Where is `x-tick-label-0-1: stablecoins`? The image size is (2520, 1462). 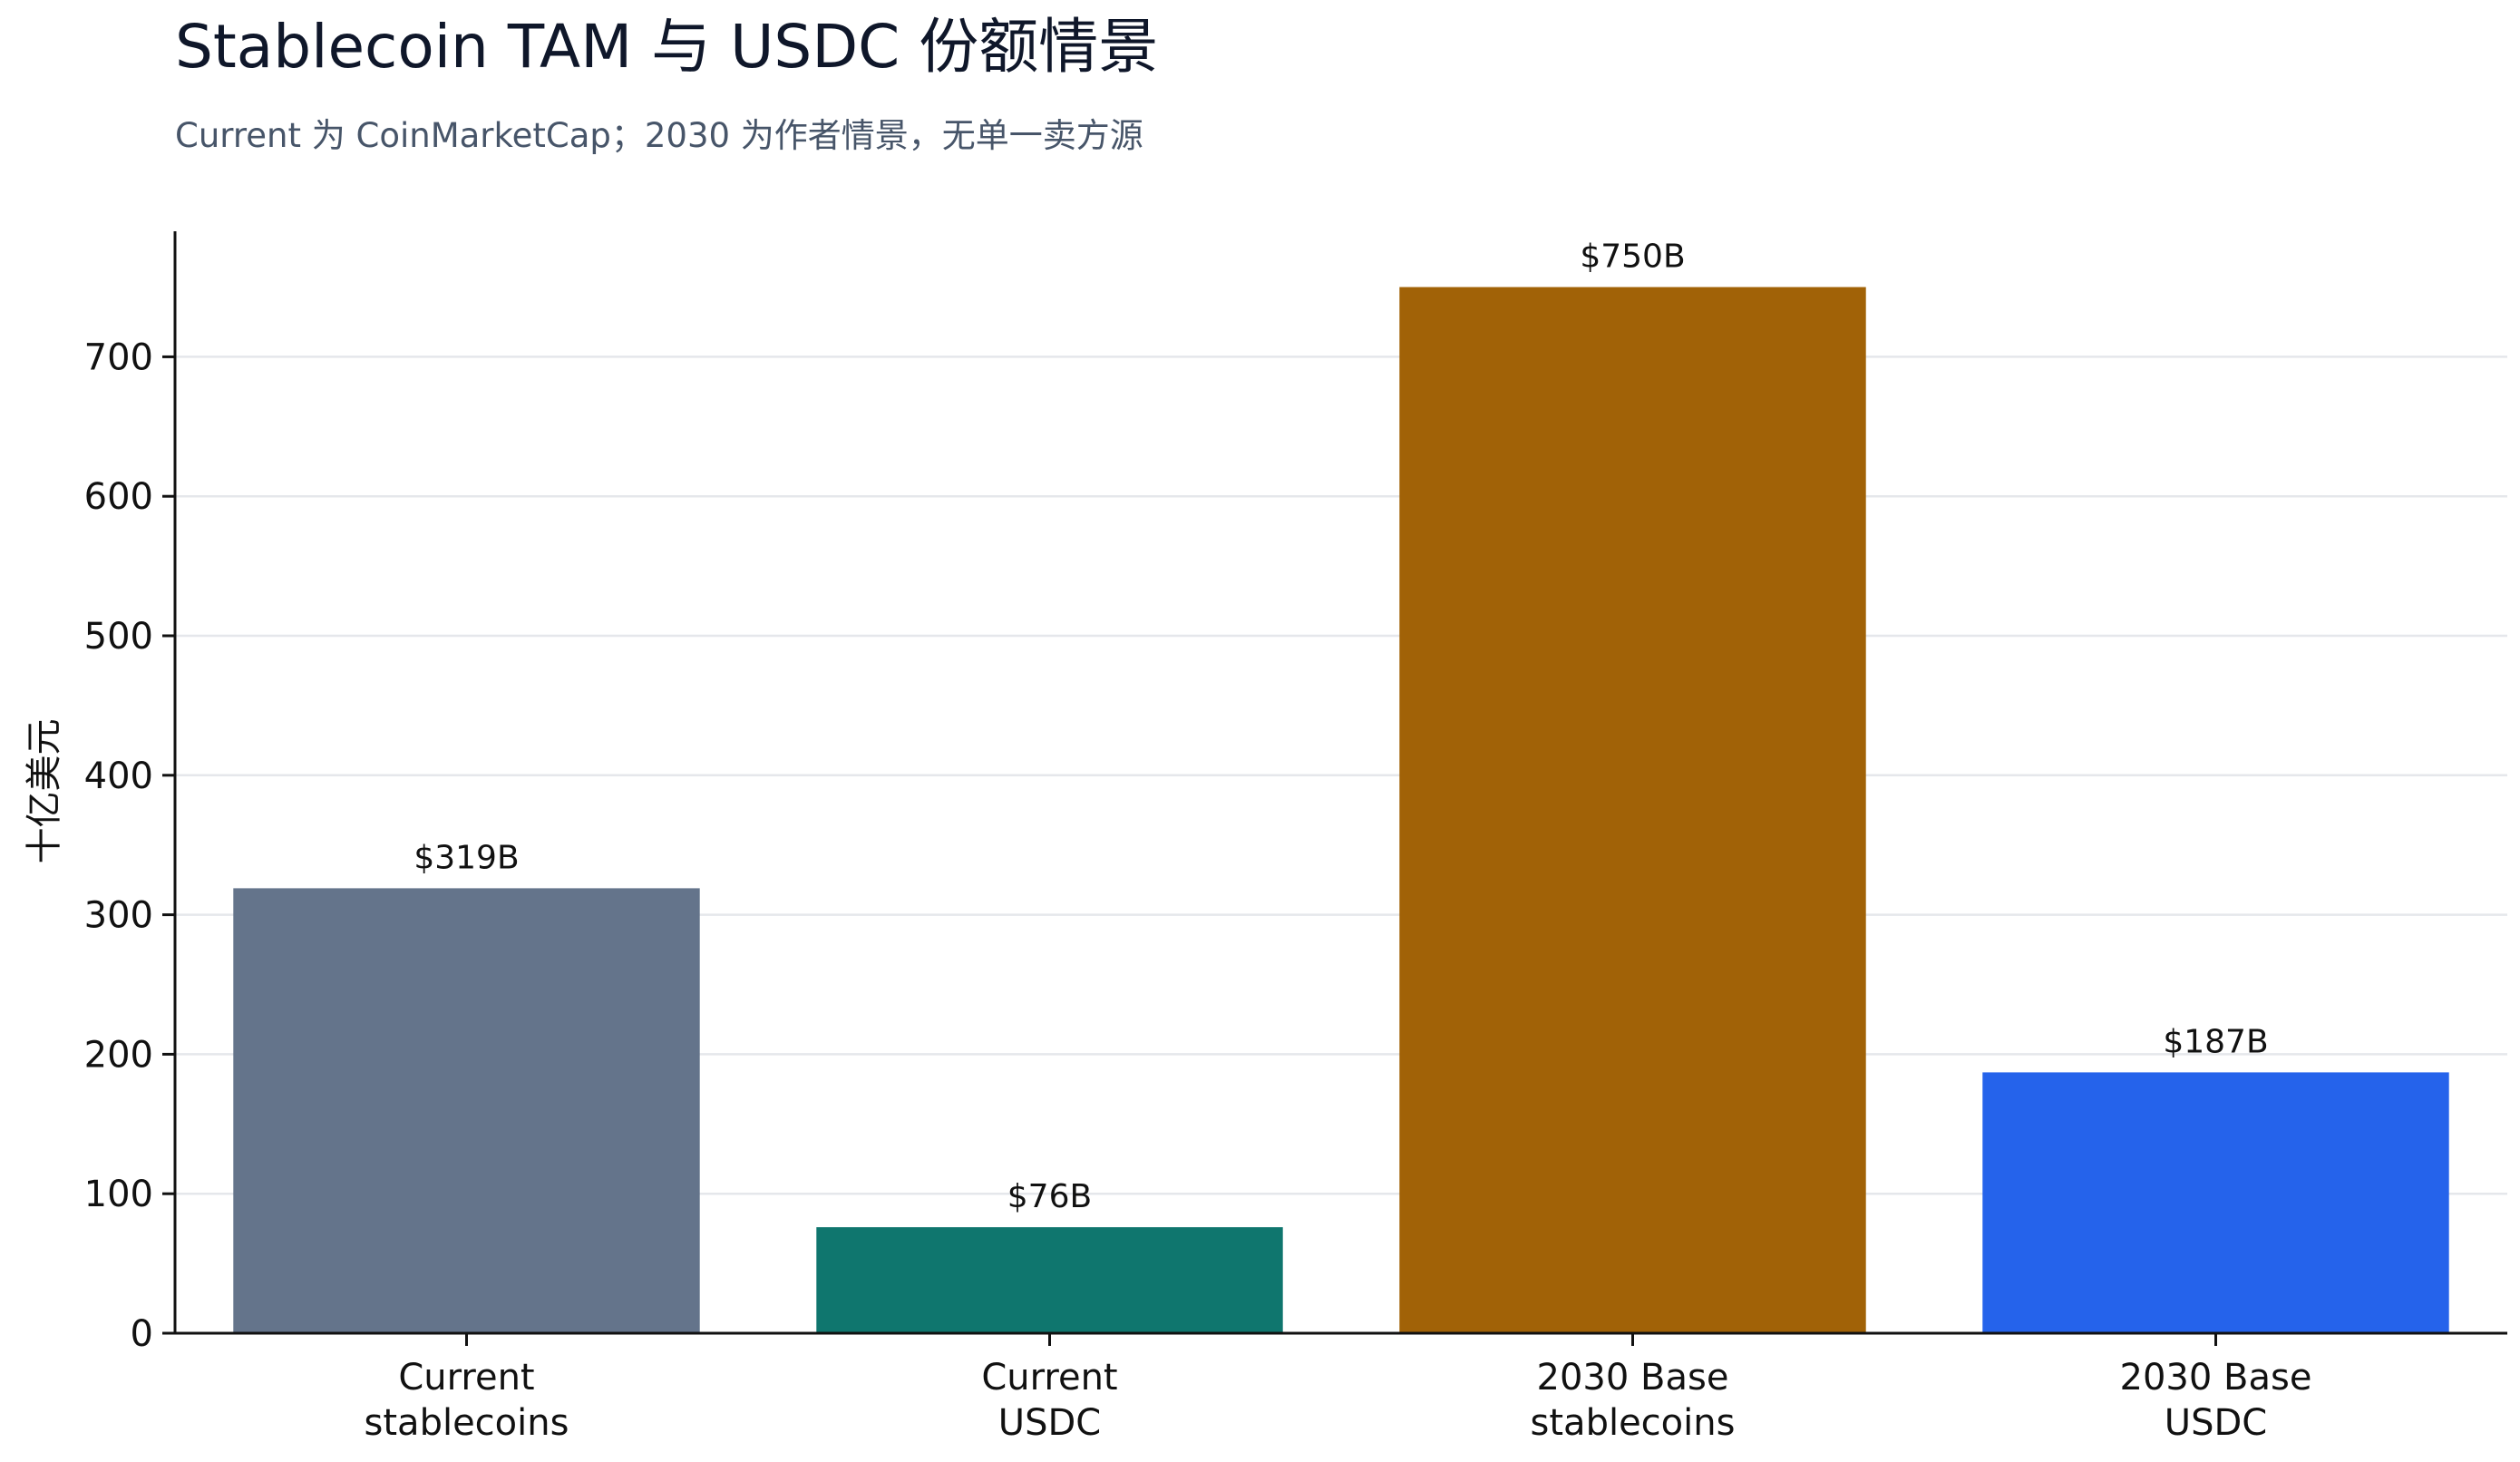
x-tick-label-0-1: stablecoins is located at coordinates (467, 1423).